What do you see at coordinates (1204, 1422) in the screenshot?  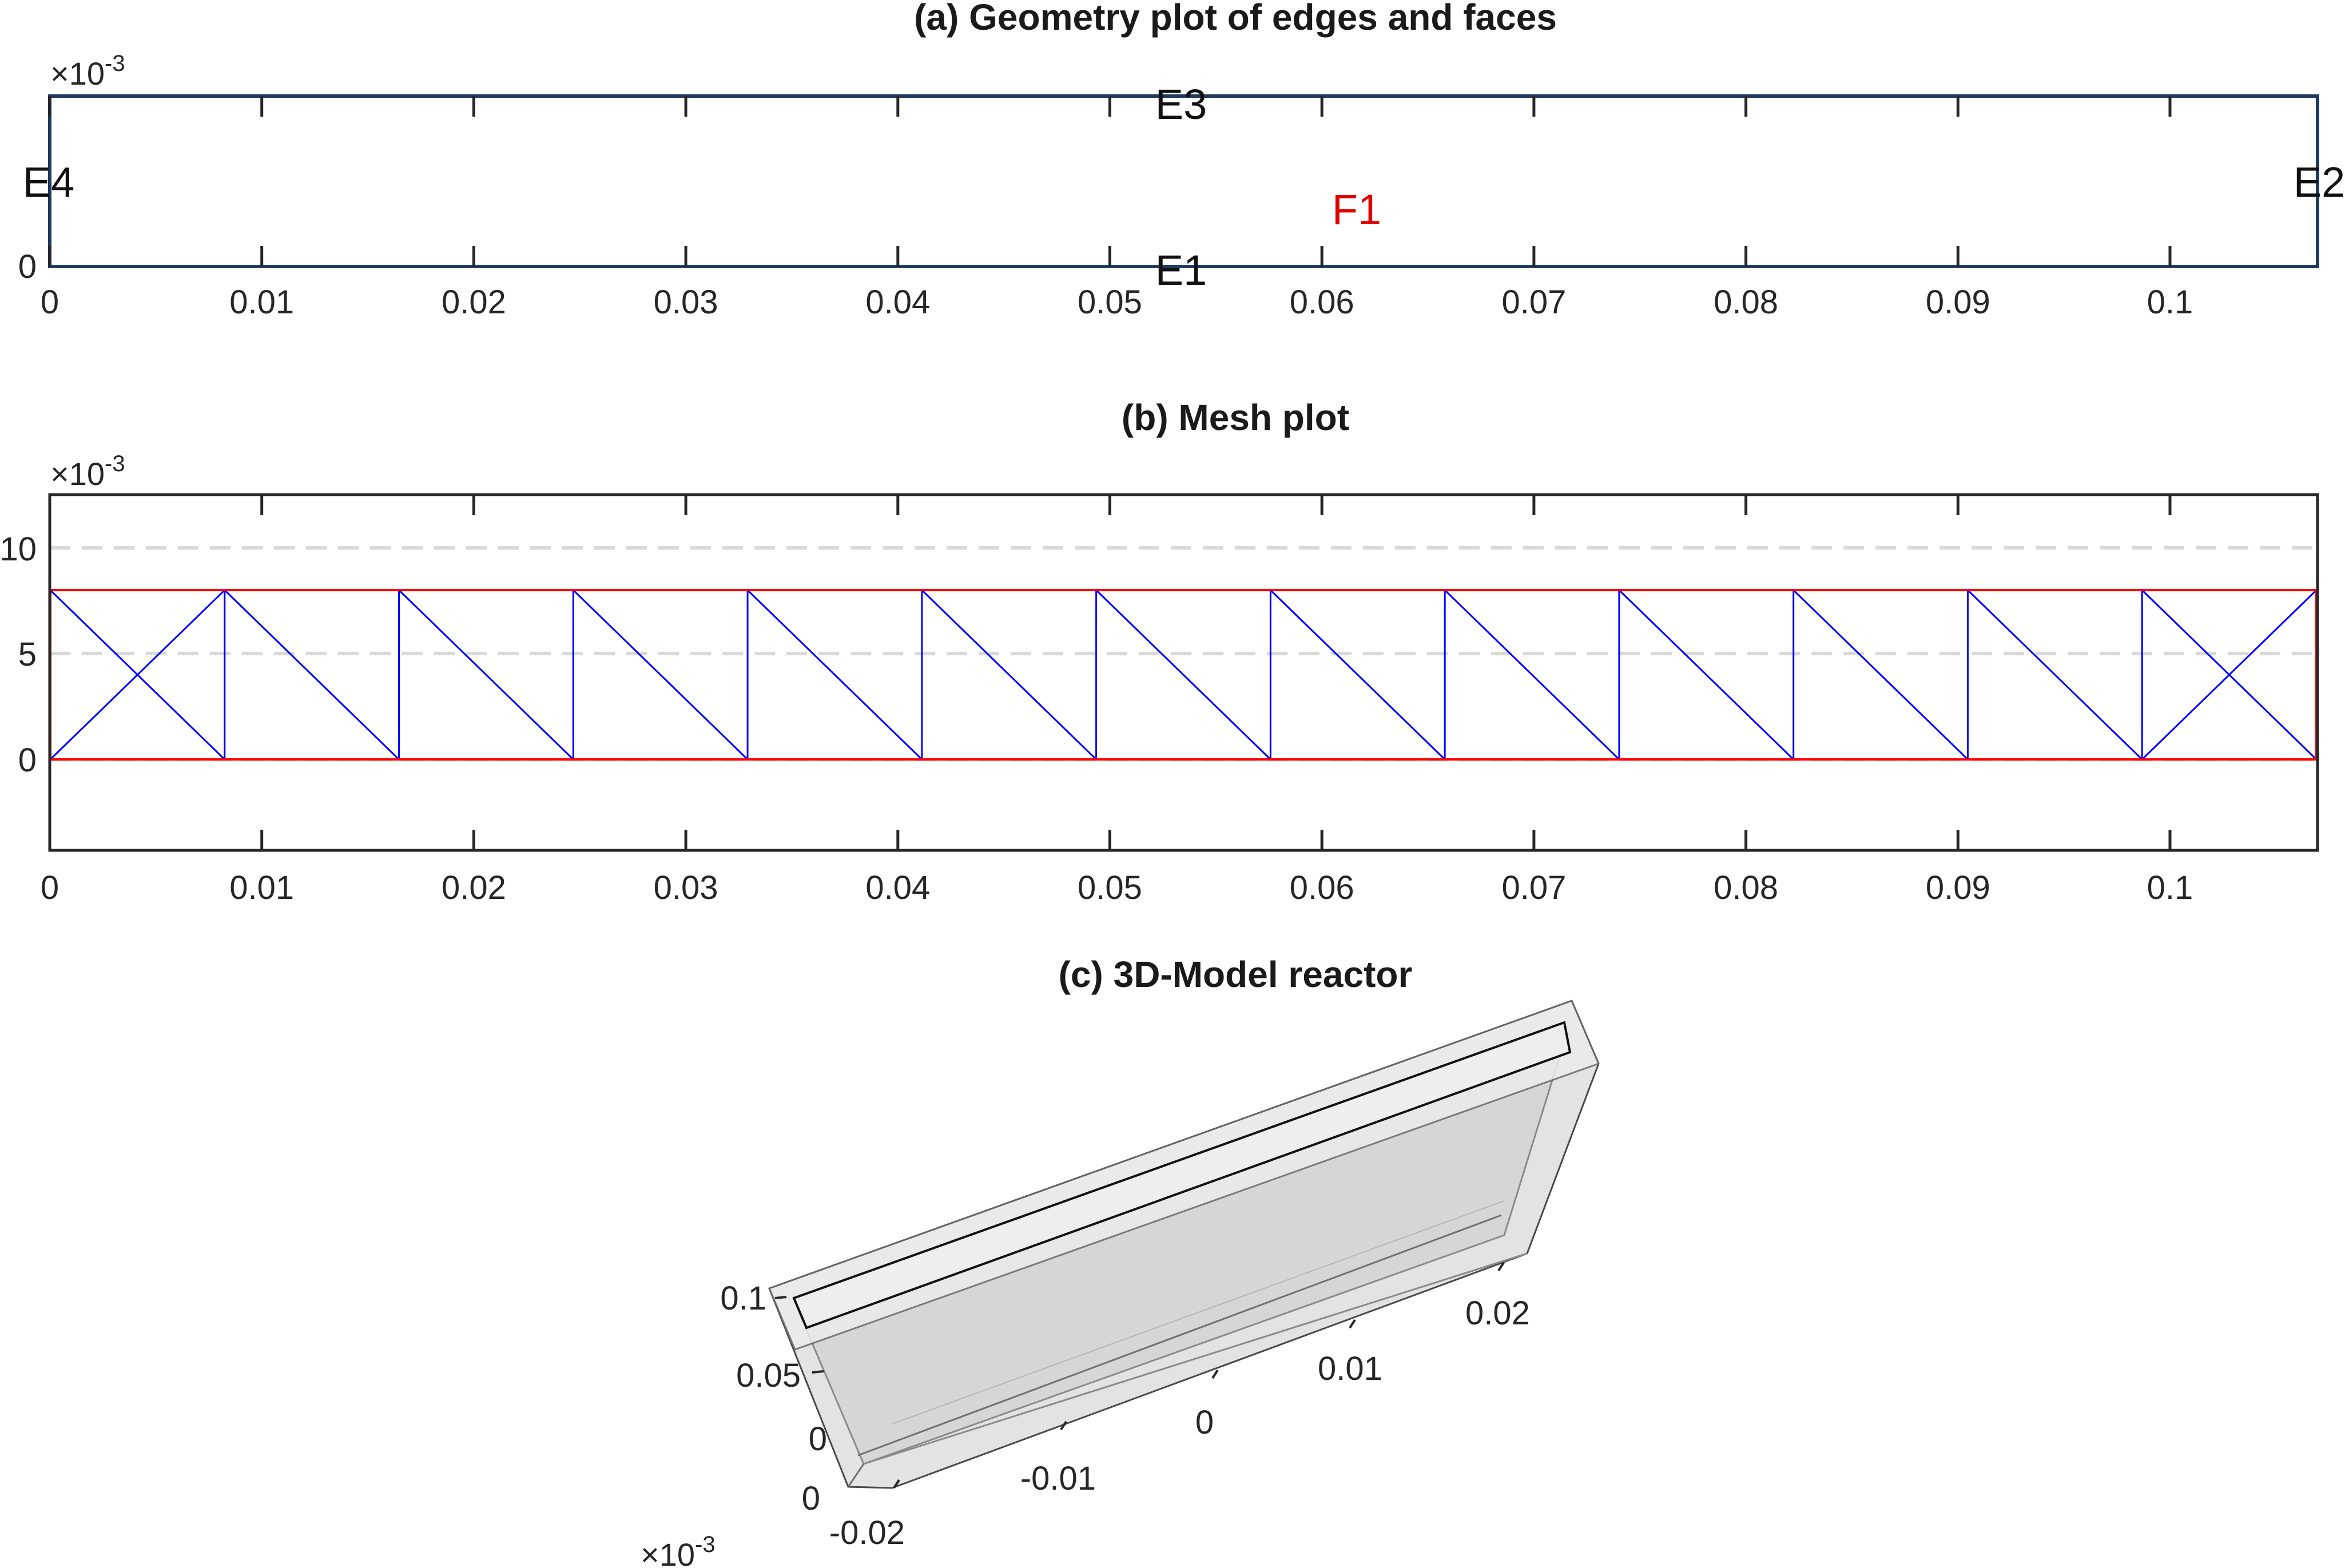 I see `panel-c-y-tick-label-0: 0` at bounding box center [1204, 1422].